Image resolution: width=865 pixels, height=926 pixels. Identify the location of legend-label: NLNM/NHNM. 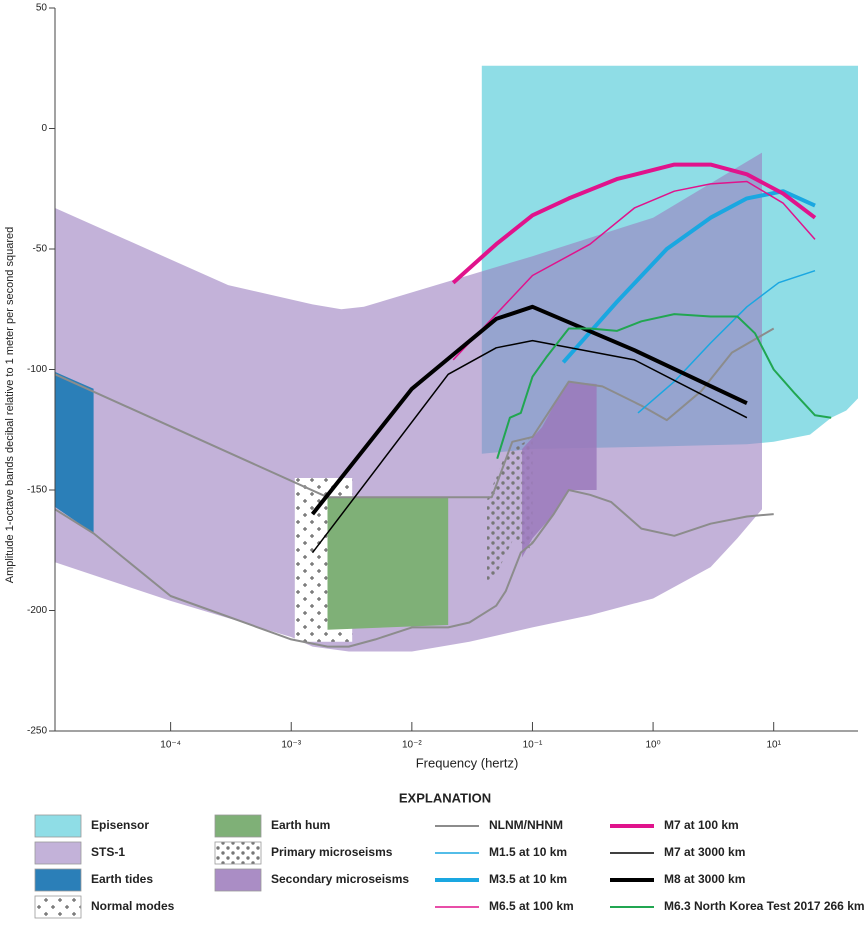
(526, 825).